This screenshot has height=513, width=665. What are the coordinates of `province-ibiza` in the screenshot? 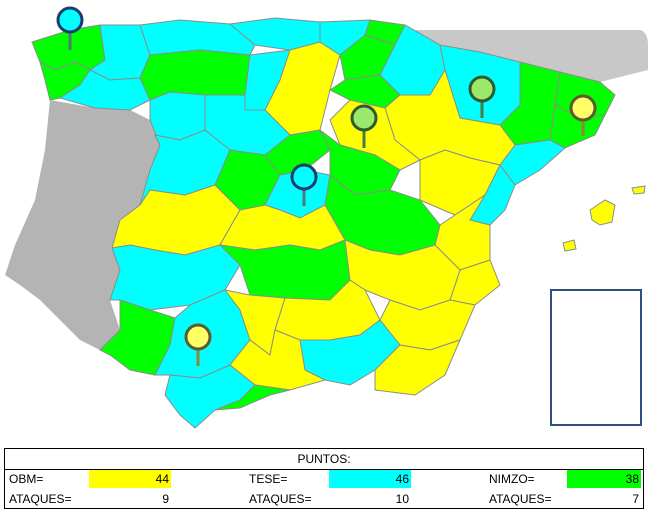 It's located at (569, 245).